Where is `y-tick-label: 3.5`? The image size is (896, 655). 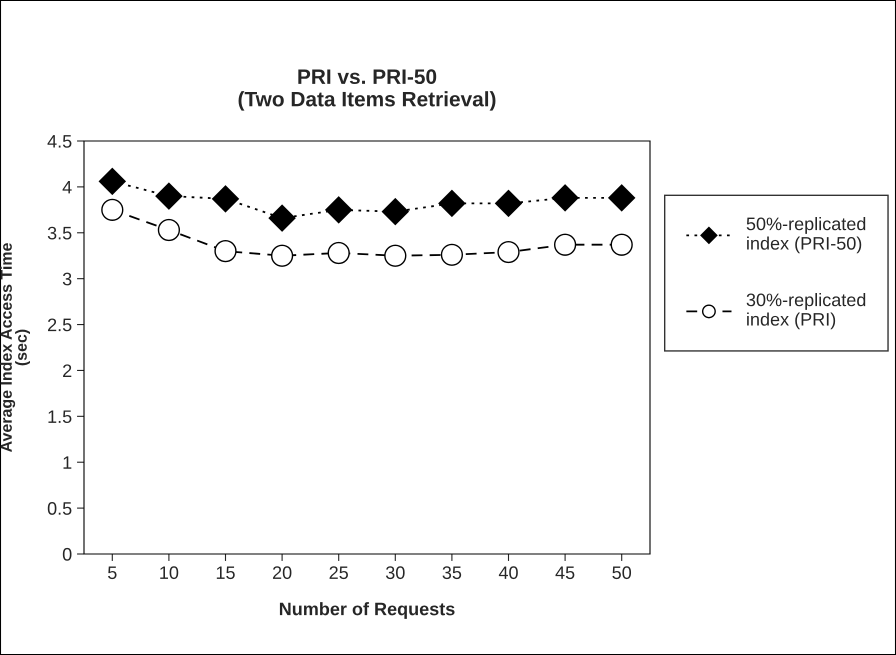 y-tick-label: 3.5 is located at coordinates (60, 233).